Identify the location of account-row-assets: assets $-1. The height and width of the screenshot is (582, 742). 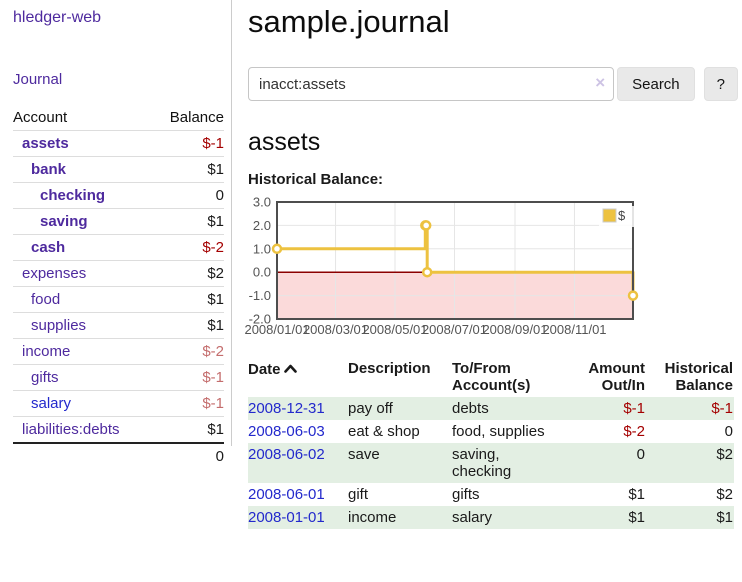
(118, 143).